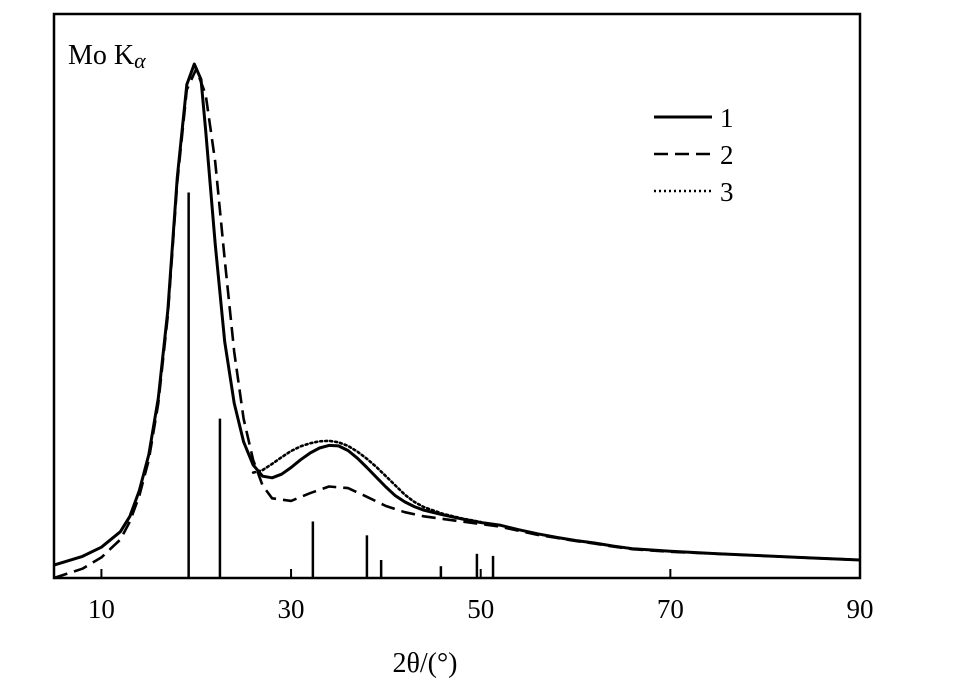 This screenshot has height=688, width=956. I want to click on x-tick-label: 50, so click(480, 609).